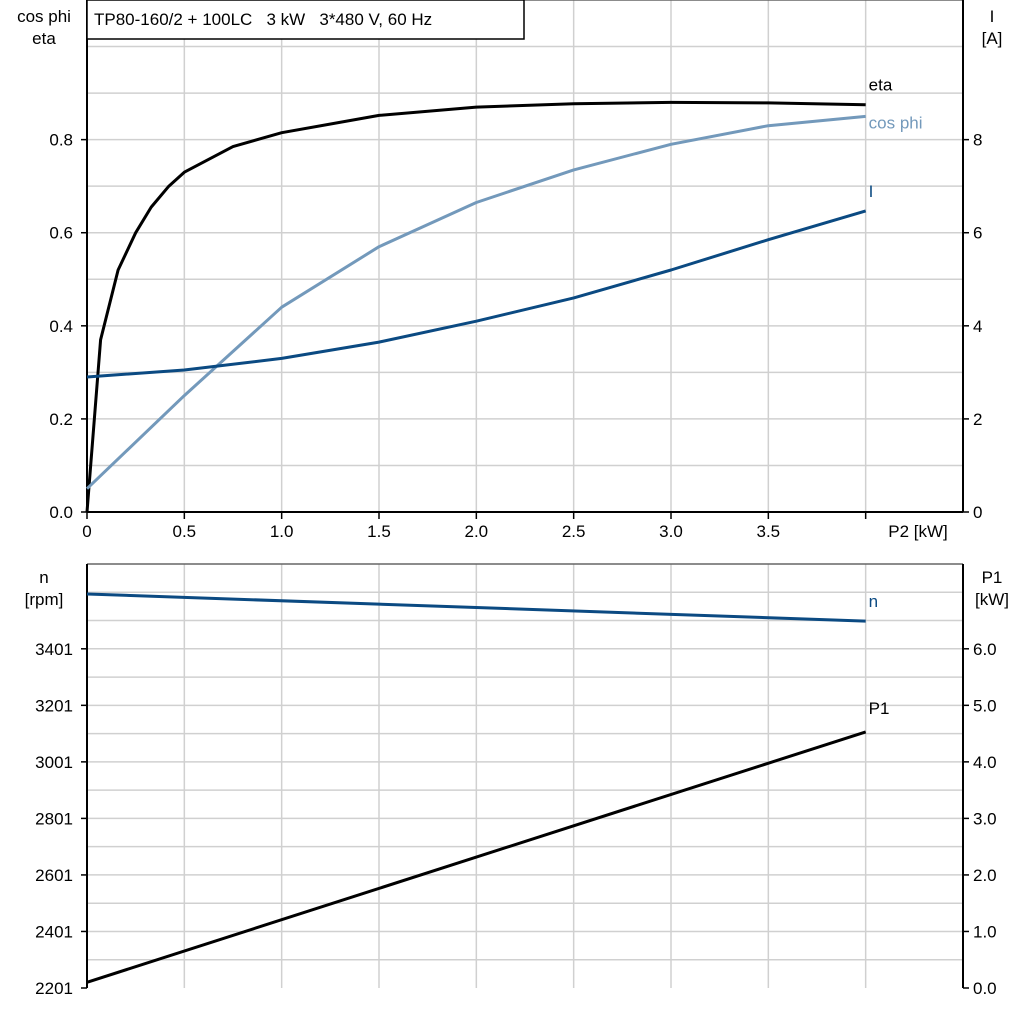 Image resolution: width=1024 pixels, height=1029 pixels. What do you see at coordinates (61, 326) in the screenshot?
I see `y-left-tick-label: 0.4` at bounding box center [61, 326].